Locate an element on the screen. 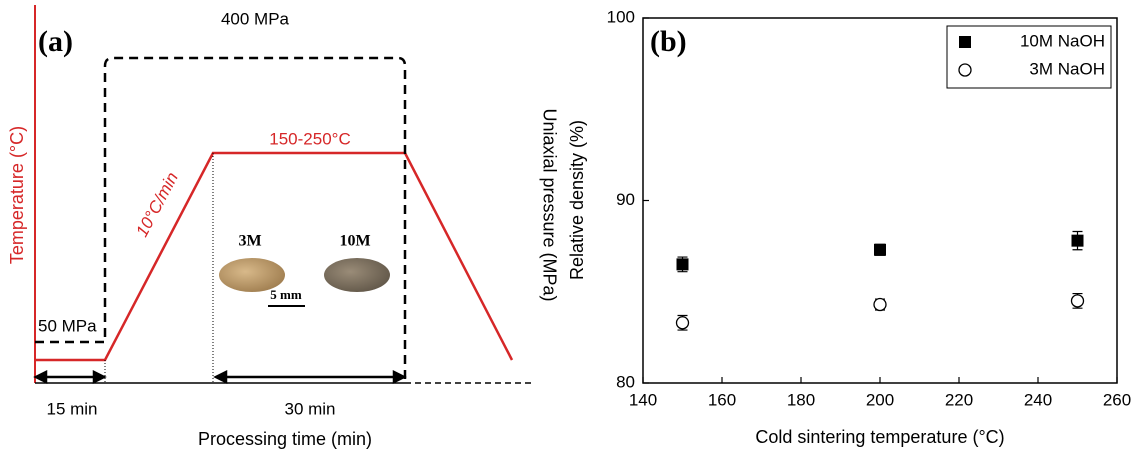 This screenshot has height=452, width=1143. annotation: 30 min is located at coordinates (309, 408).